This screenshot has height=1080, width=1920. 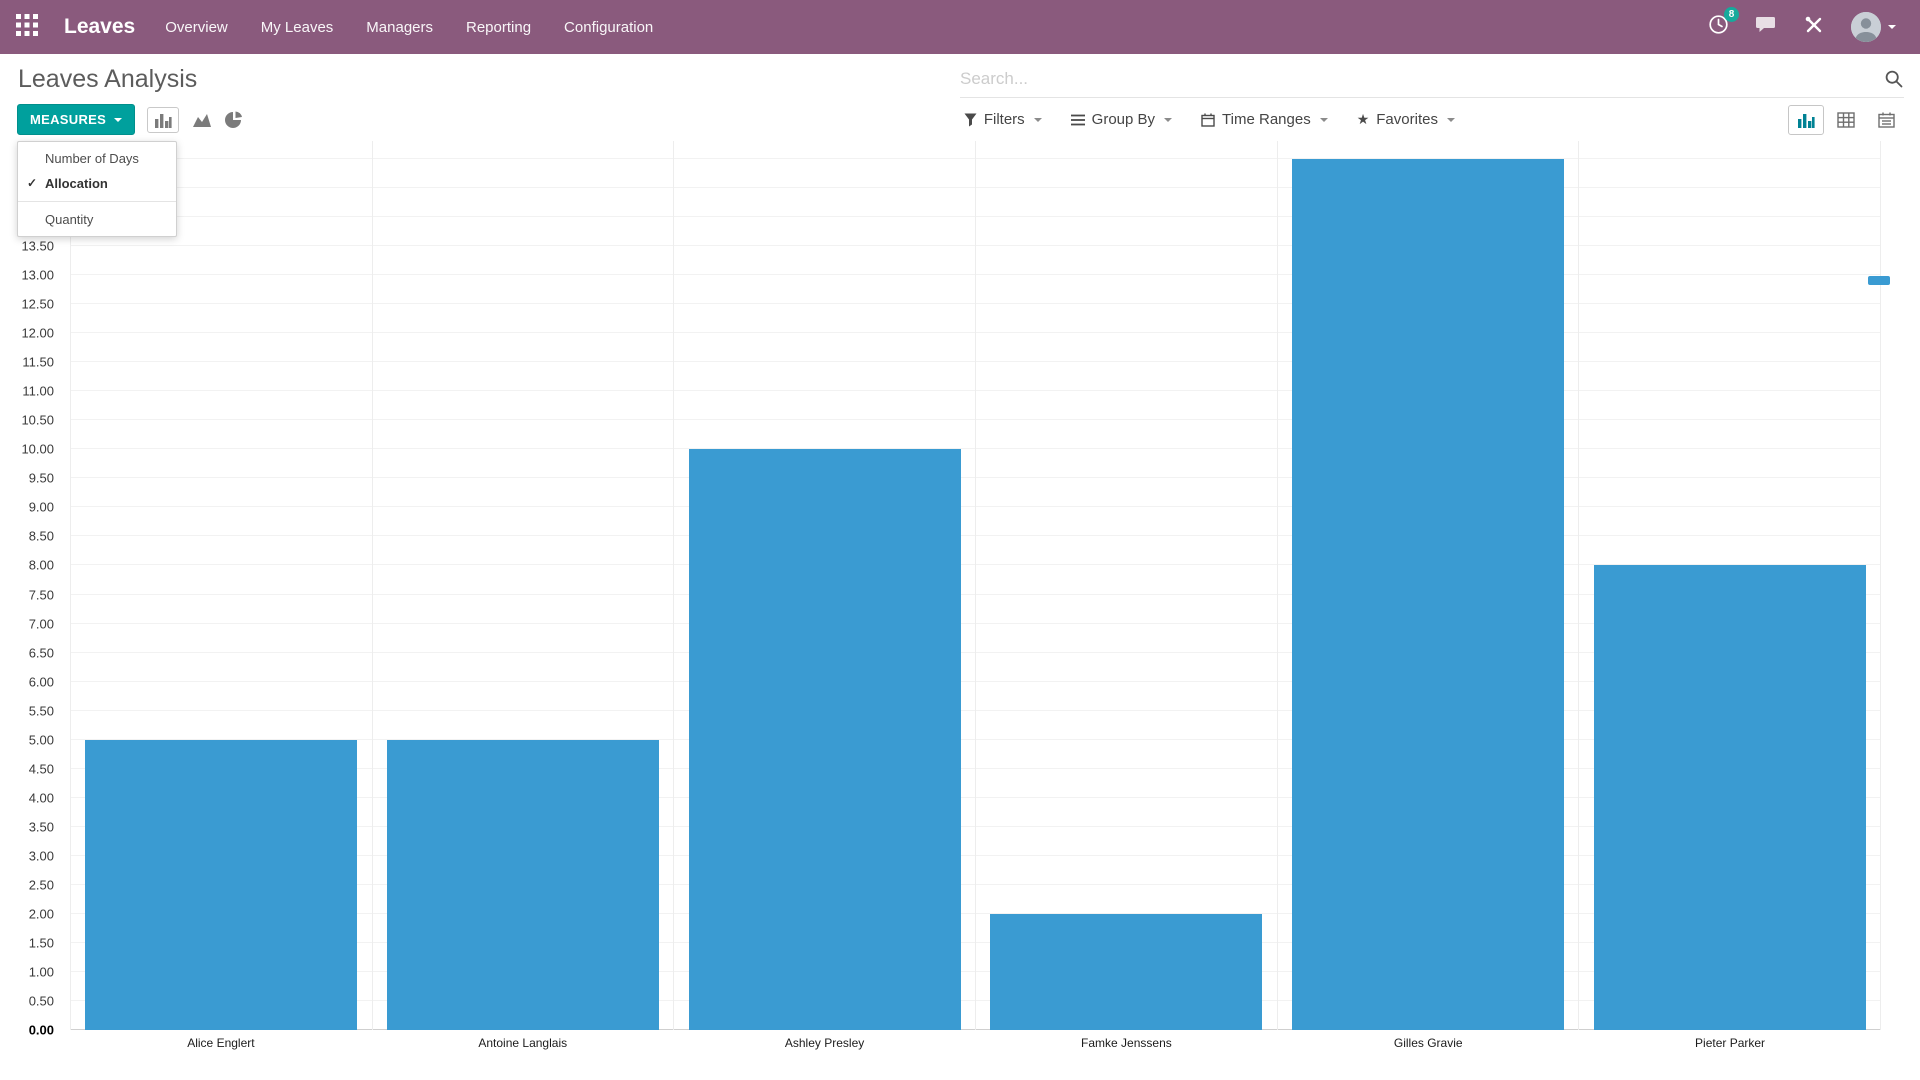 I want to click on y-tick-label: 5.50, so click(x=41, y=711).